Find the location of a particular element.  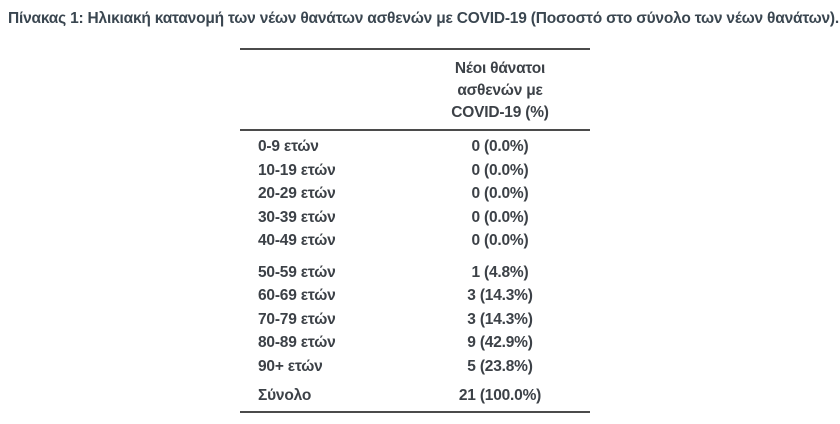

deaths-value: 21 (100.0%) is located at coordinates (500, 395).